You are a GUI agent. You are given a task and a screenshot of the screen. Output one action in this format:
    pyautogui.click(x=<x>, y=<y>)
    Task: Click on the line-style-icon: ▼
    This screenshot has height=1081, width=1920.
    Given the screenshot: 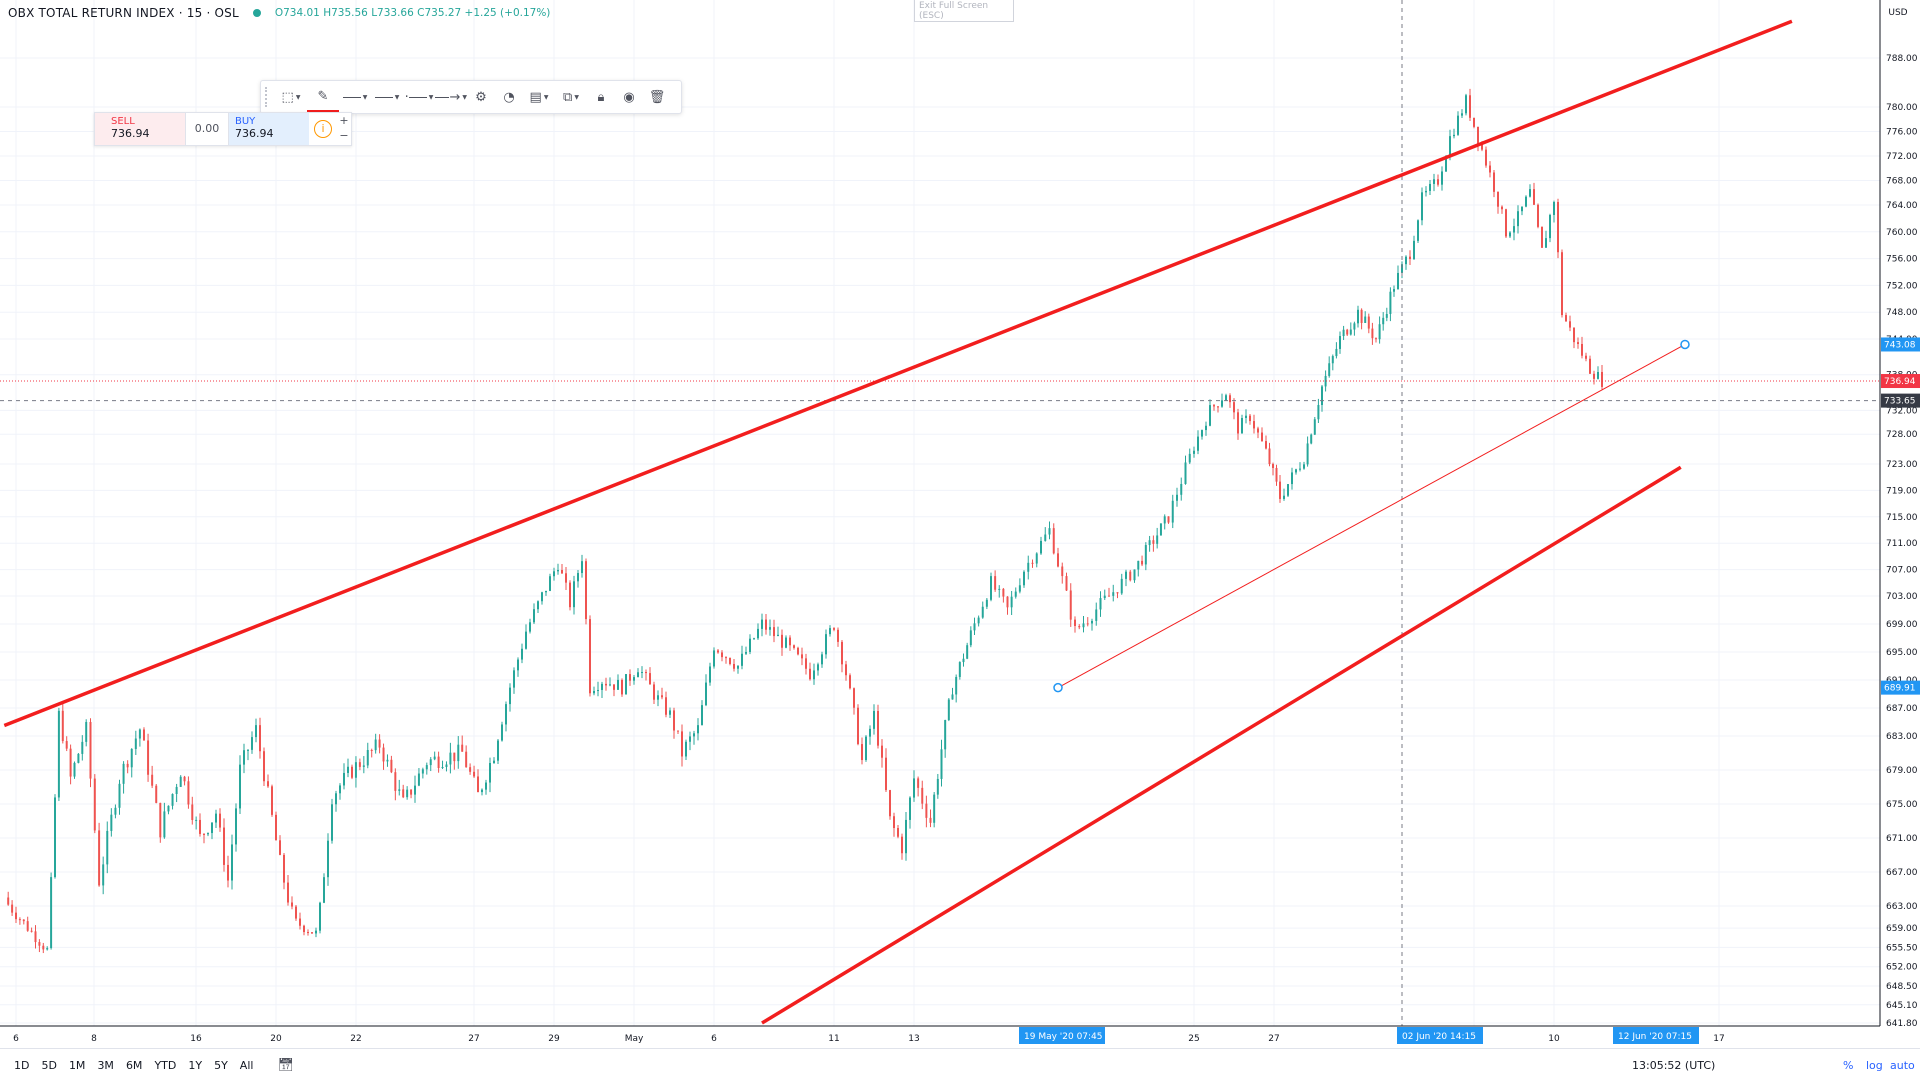 What is the action you would take?
    pyautogui.click(x=355, y=97)
    